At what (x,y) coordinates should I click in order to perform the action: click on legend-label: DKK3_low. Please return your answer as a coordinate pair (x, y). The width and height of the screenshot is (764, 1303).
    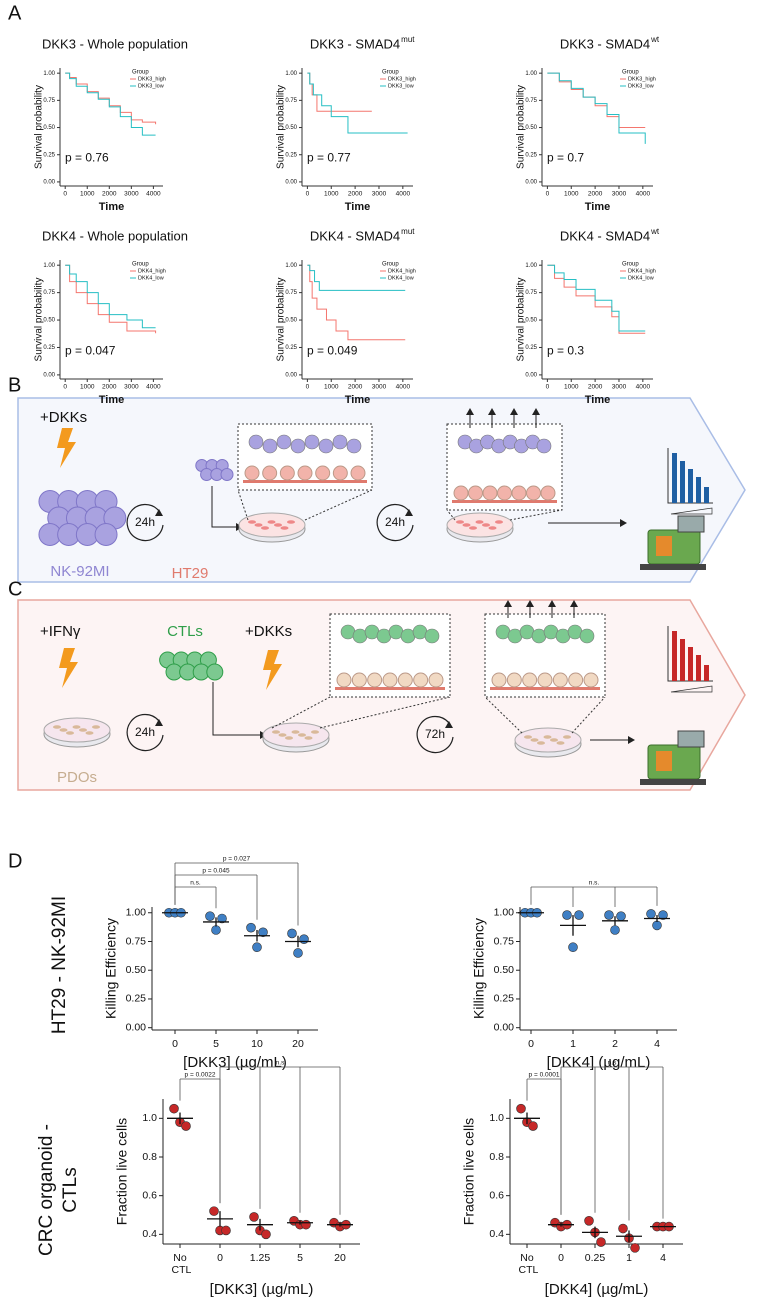
    Looking at the image, I should click on (641, 86).